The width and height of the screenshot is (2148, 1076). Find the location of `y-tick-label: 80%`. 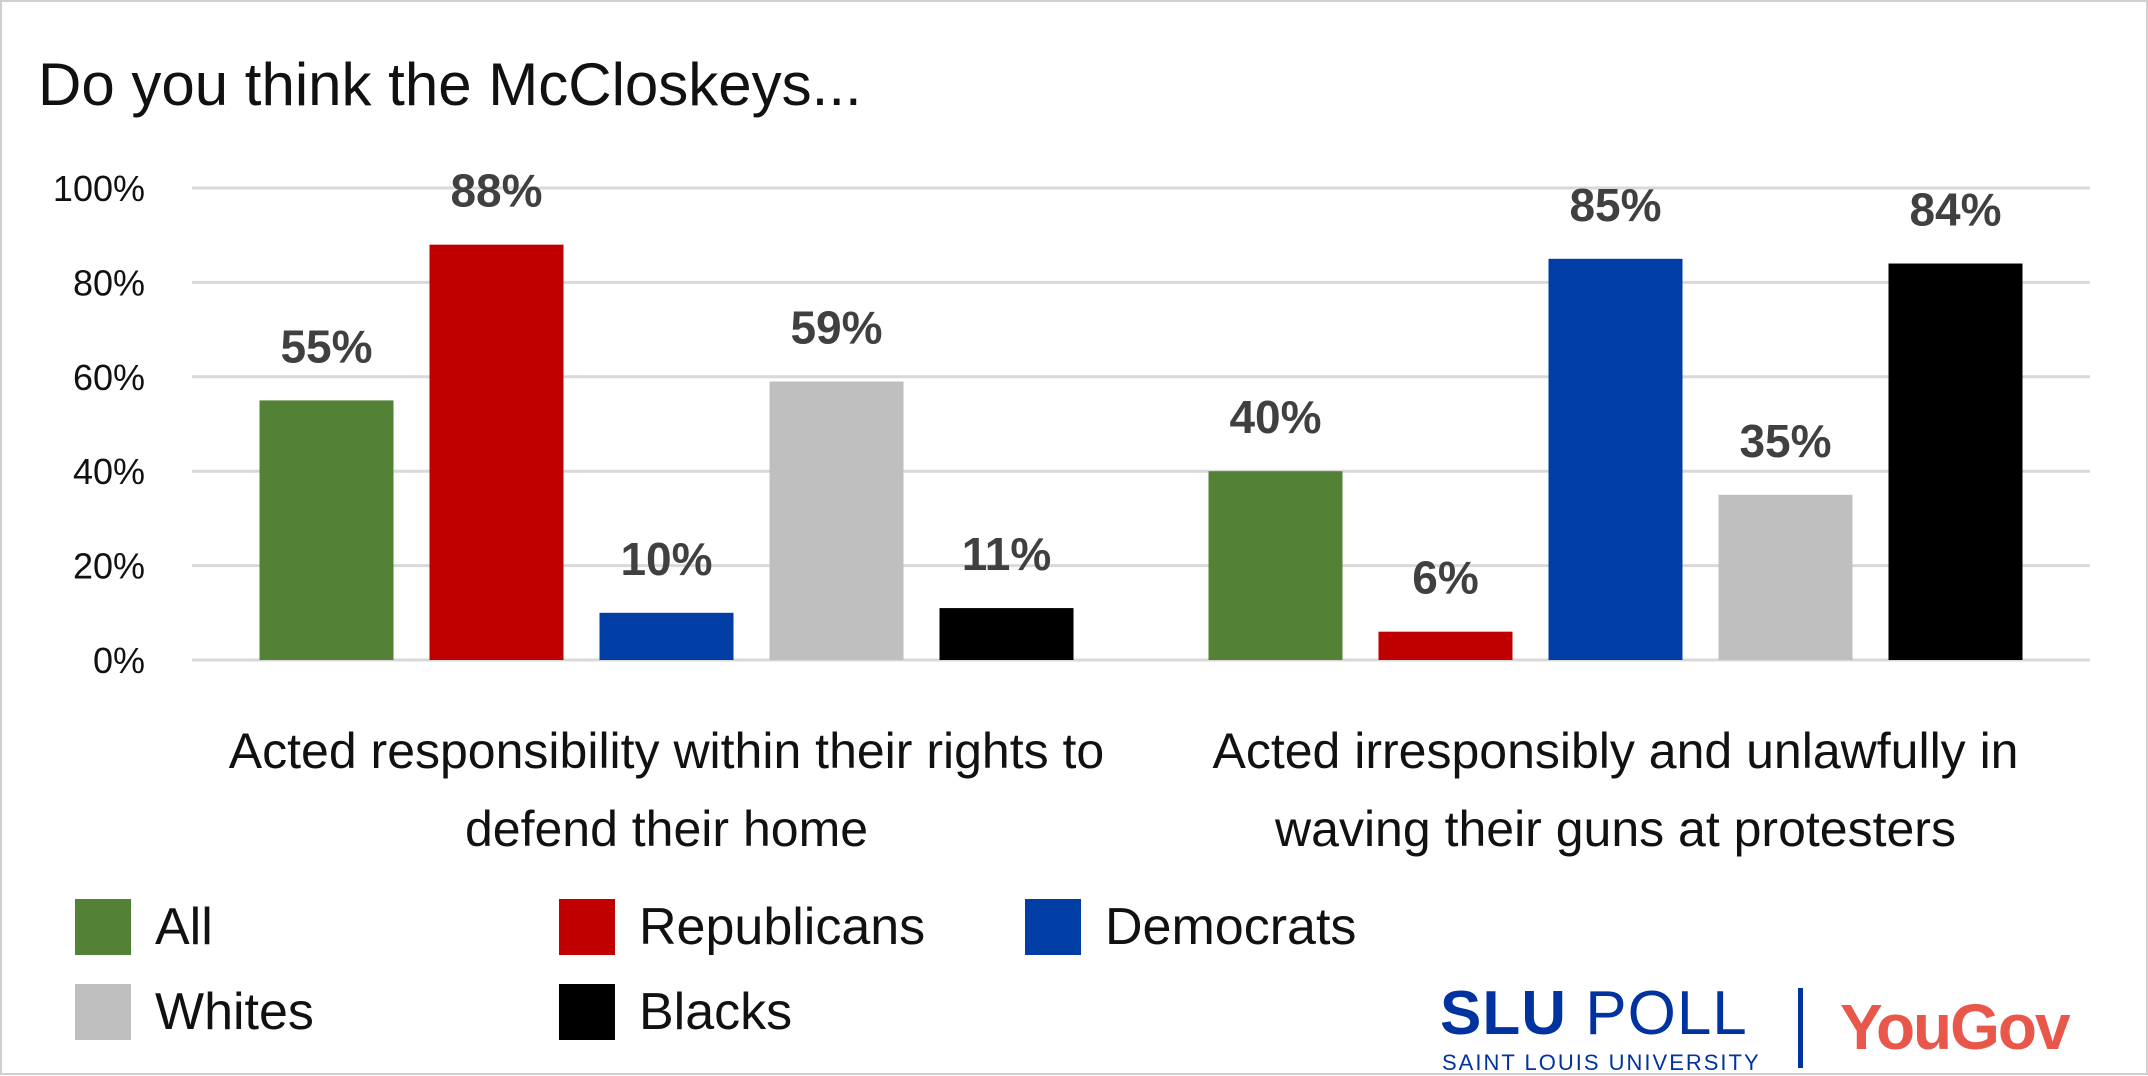

y-tick-label: 80% is located at coordinates (109, 282).